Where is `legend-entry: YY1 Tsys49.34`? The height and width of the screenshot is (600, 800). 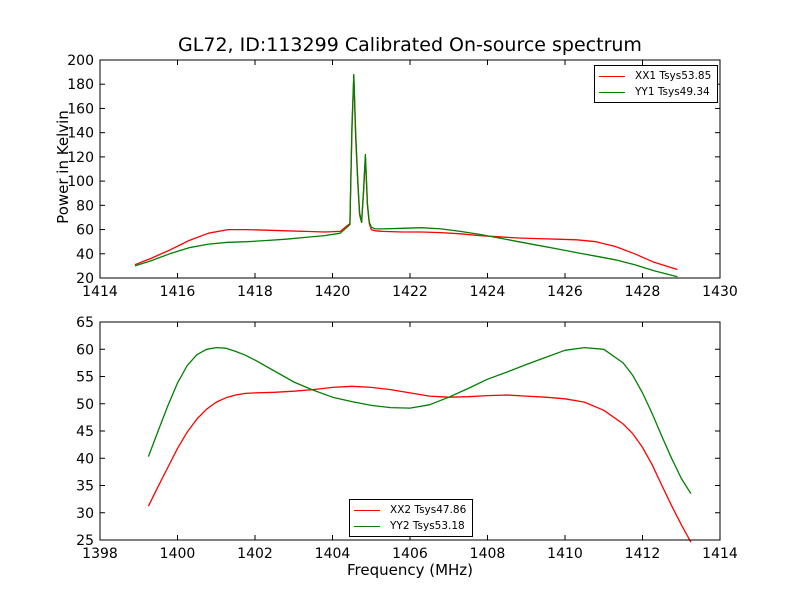
legend-entry: YY1 Tsys49.34 is located at coordinates (655, 92).